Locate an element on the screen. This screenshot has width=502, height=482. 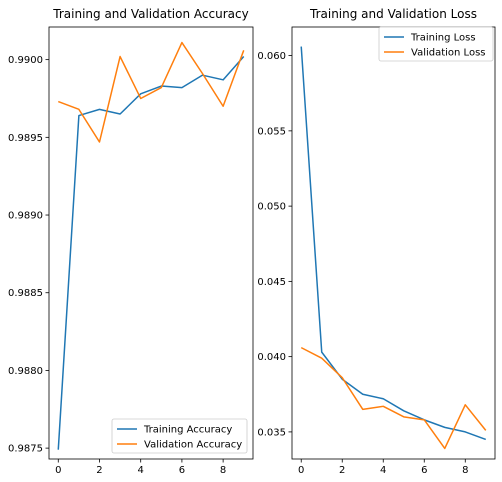
y-tick-label: 0.035 is located at coordinates (271, 432).